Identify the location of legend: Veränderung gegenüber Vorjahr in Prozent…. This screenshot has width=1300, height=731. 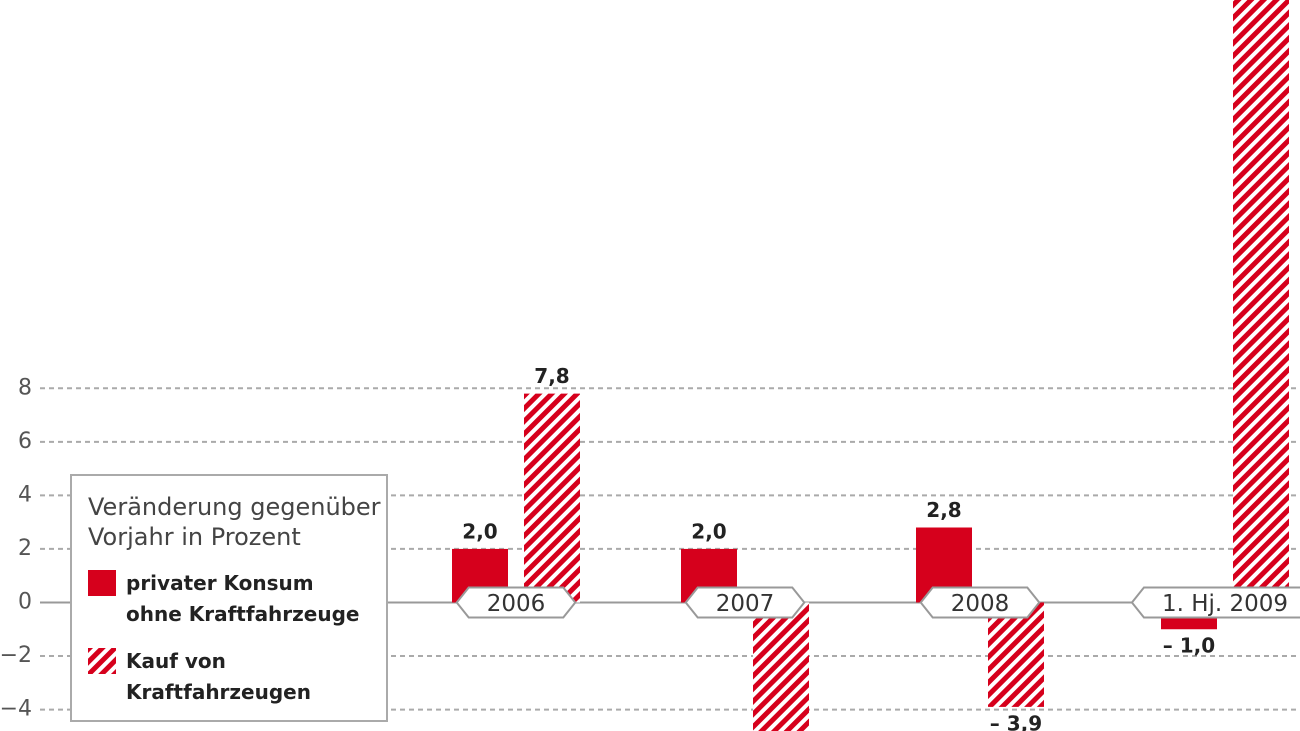
(229, 598).